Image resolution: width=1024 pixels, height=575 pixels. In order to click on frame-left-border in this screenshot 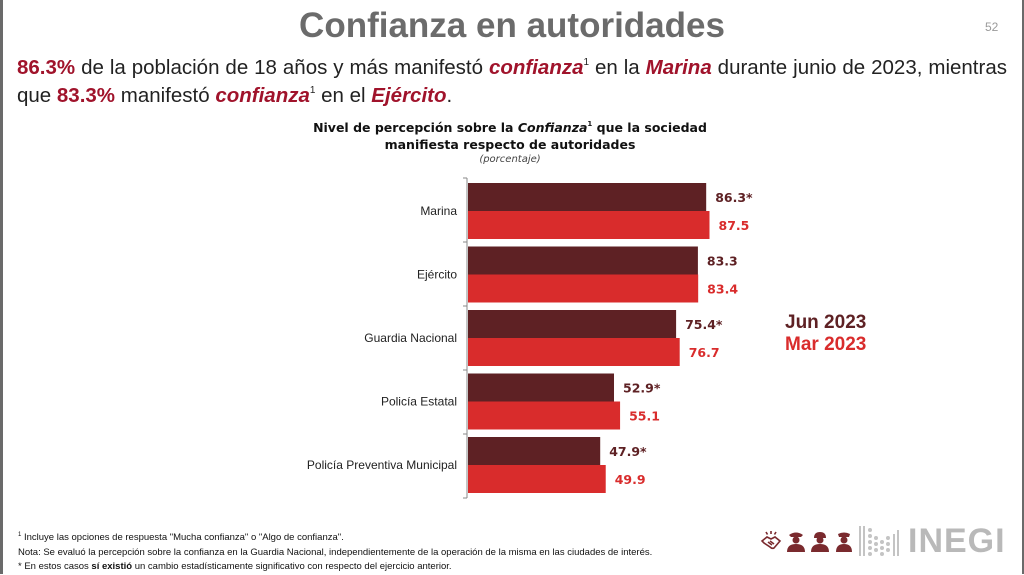, I will do `click(1, 287)`.